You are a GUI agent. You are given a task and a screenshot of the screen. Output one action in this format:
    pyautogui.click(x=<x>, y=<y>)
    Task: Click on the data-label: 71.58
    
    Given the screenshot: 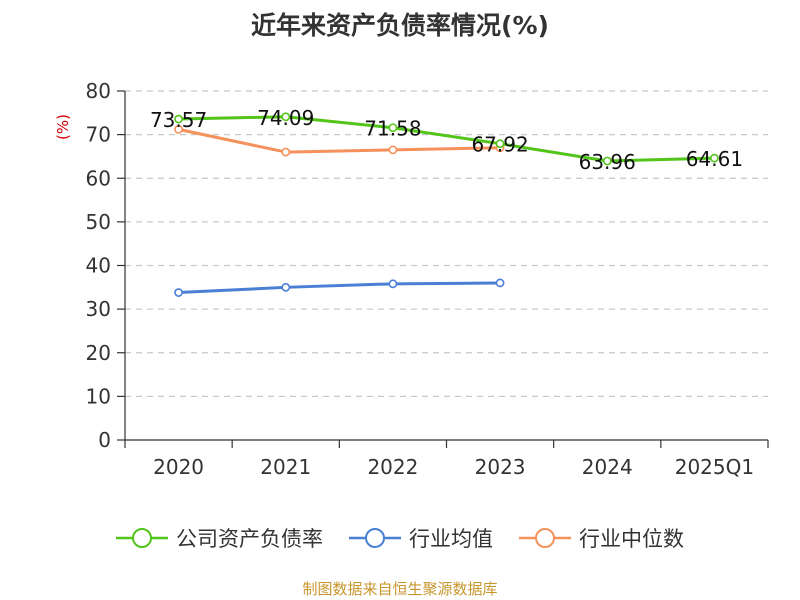 What is the action you would take?
    pyautogui.click(x=392, y=129)
    